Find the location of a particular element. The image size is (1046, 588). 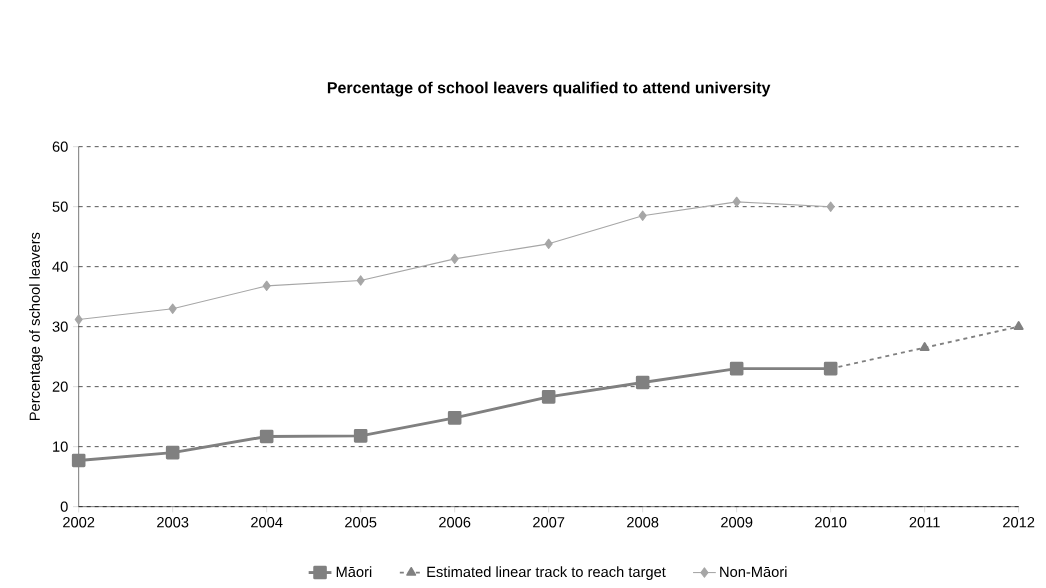

x-tick-label: 2004 is located at coordinates (267, 522).